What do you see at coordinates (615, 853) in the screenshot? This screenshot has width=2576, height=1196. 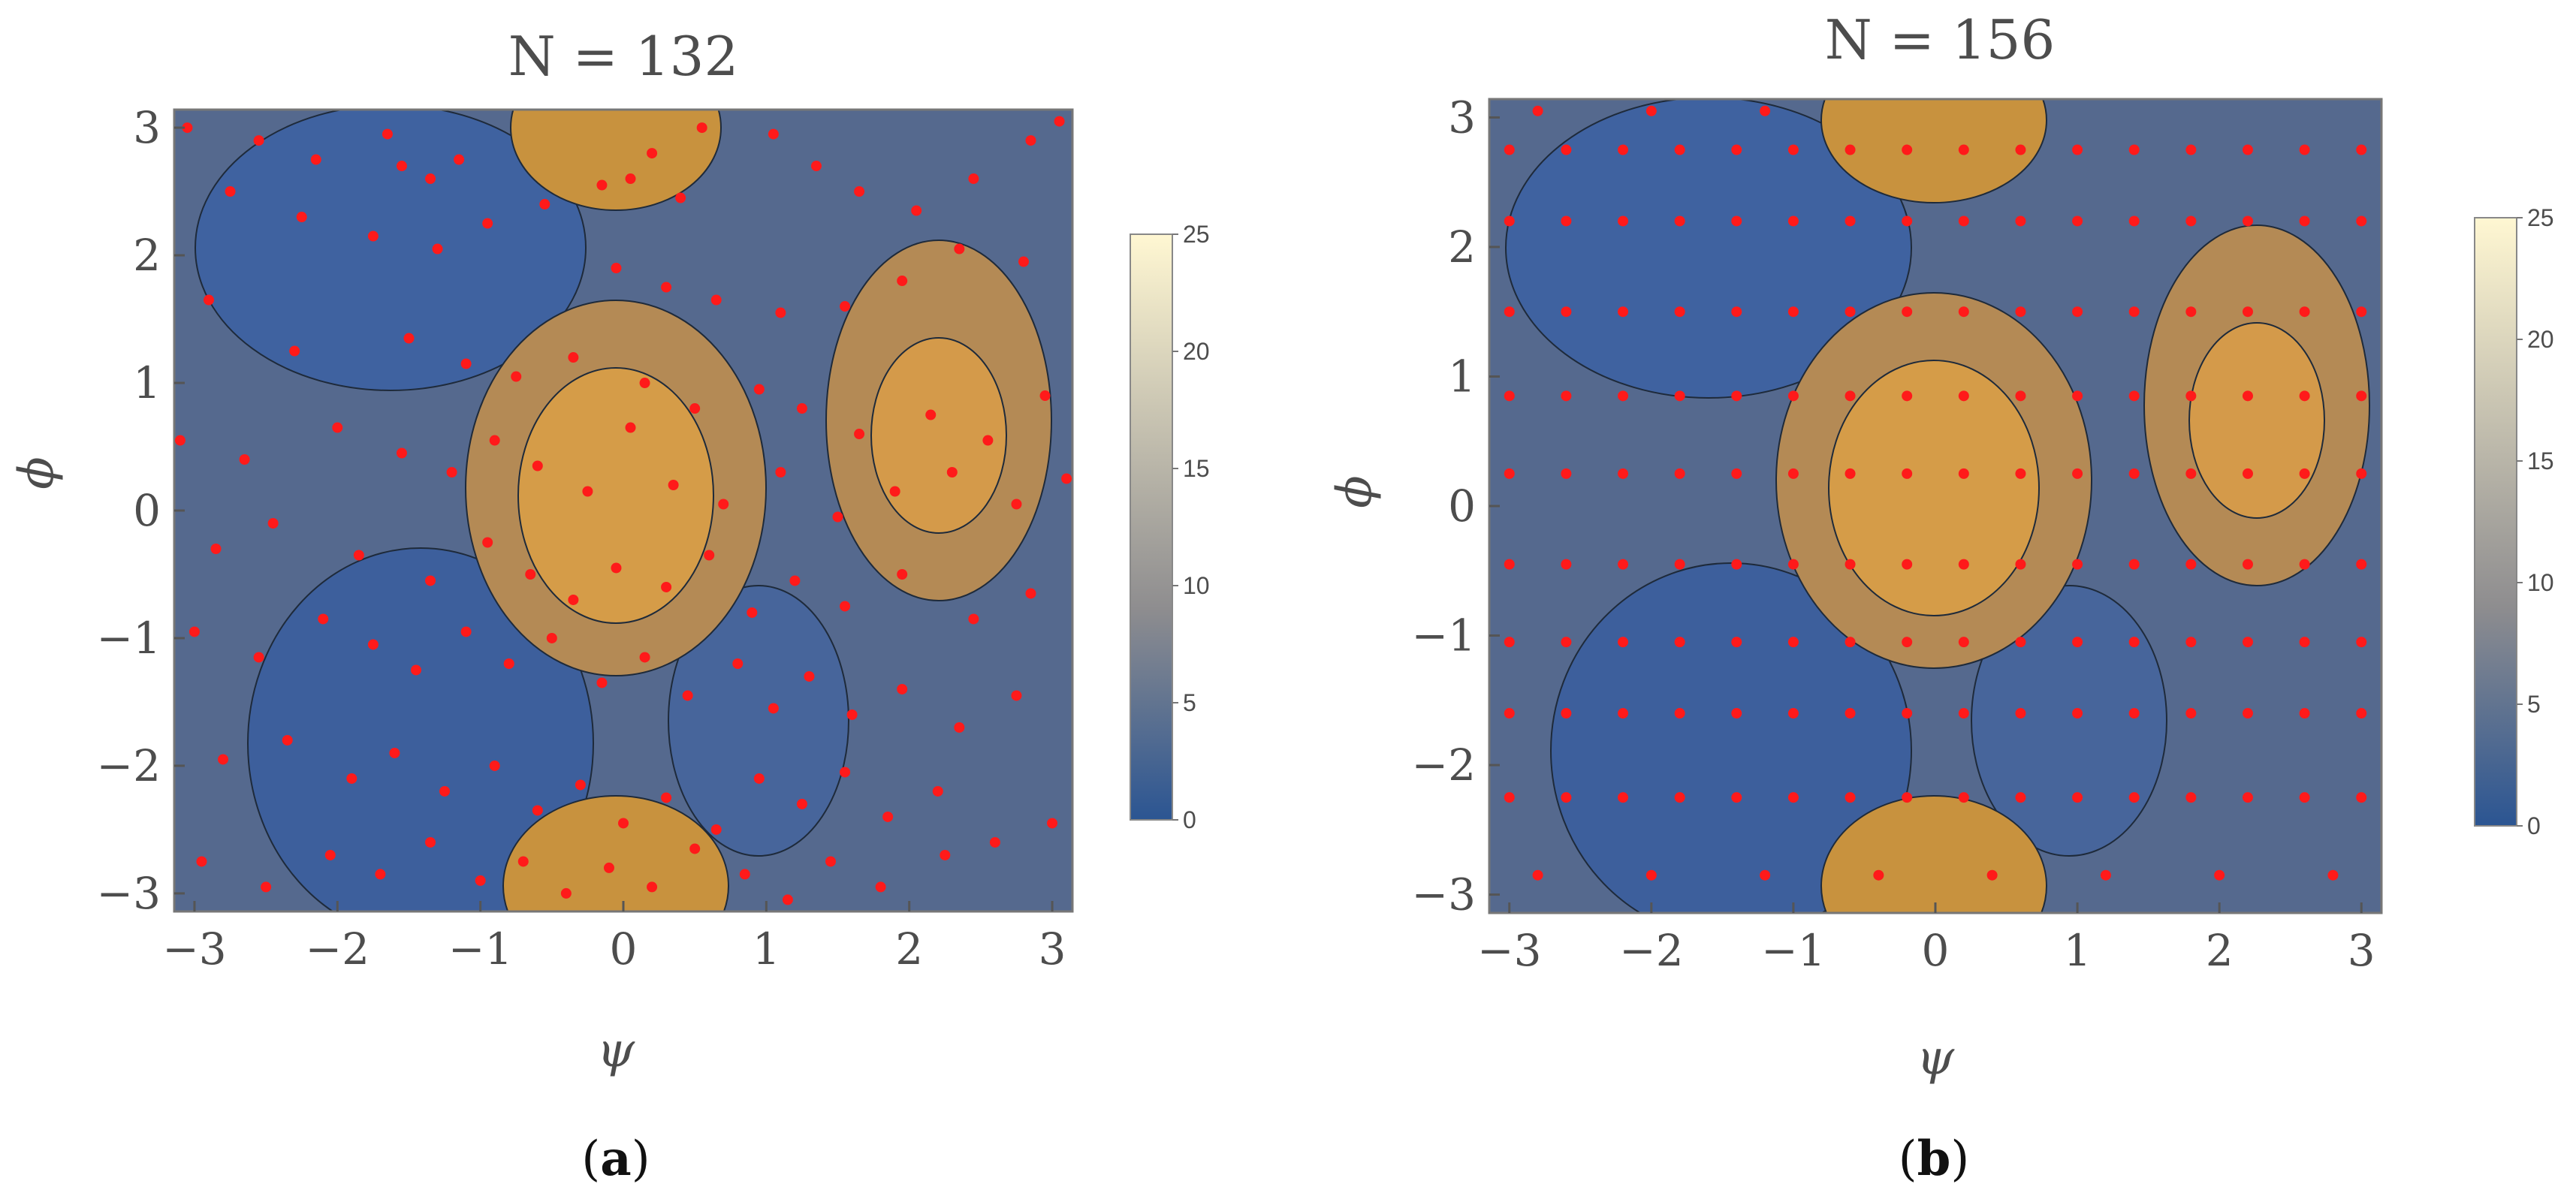 I see `contour-peak` at bounding box center [615, 853].